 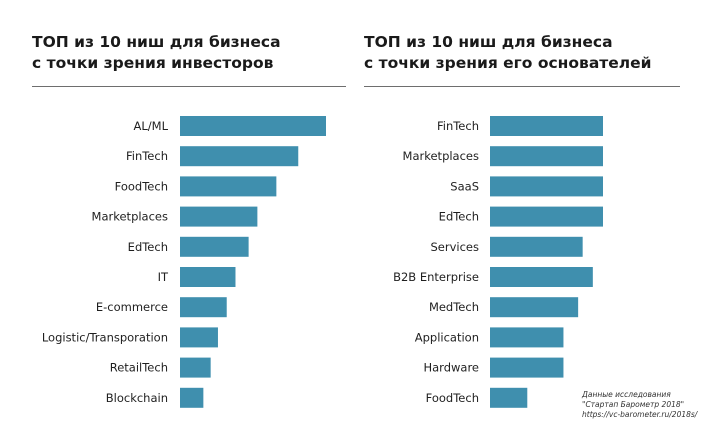 I want to click on category-label: Services, so click(x=455, y=247).